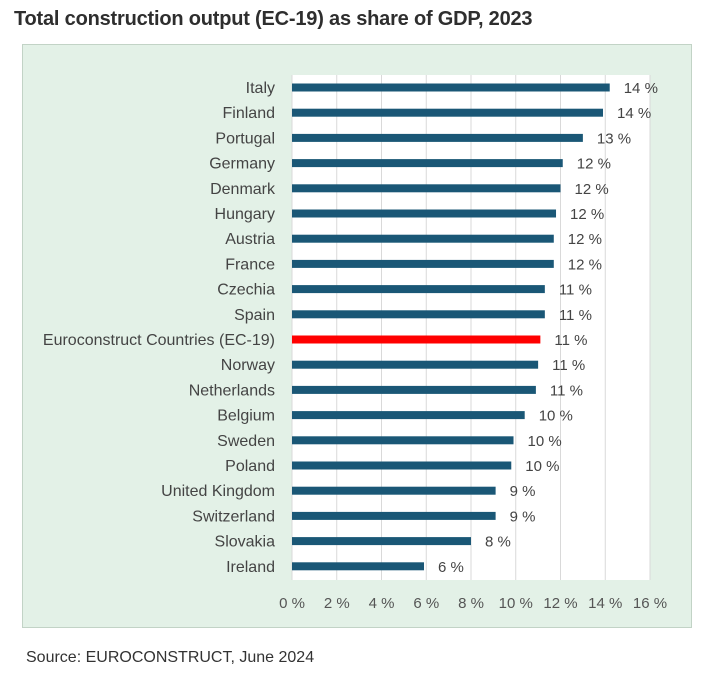 The height and width of the screenshot is (682, 720). What do you see at coordinates (605, 603) in the screenshot?
I see `x-tick-label: 14 %` at bounding box center [605, 603].